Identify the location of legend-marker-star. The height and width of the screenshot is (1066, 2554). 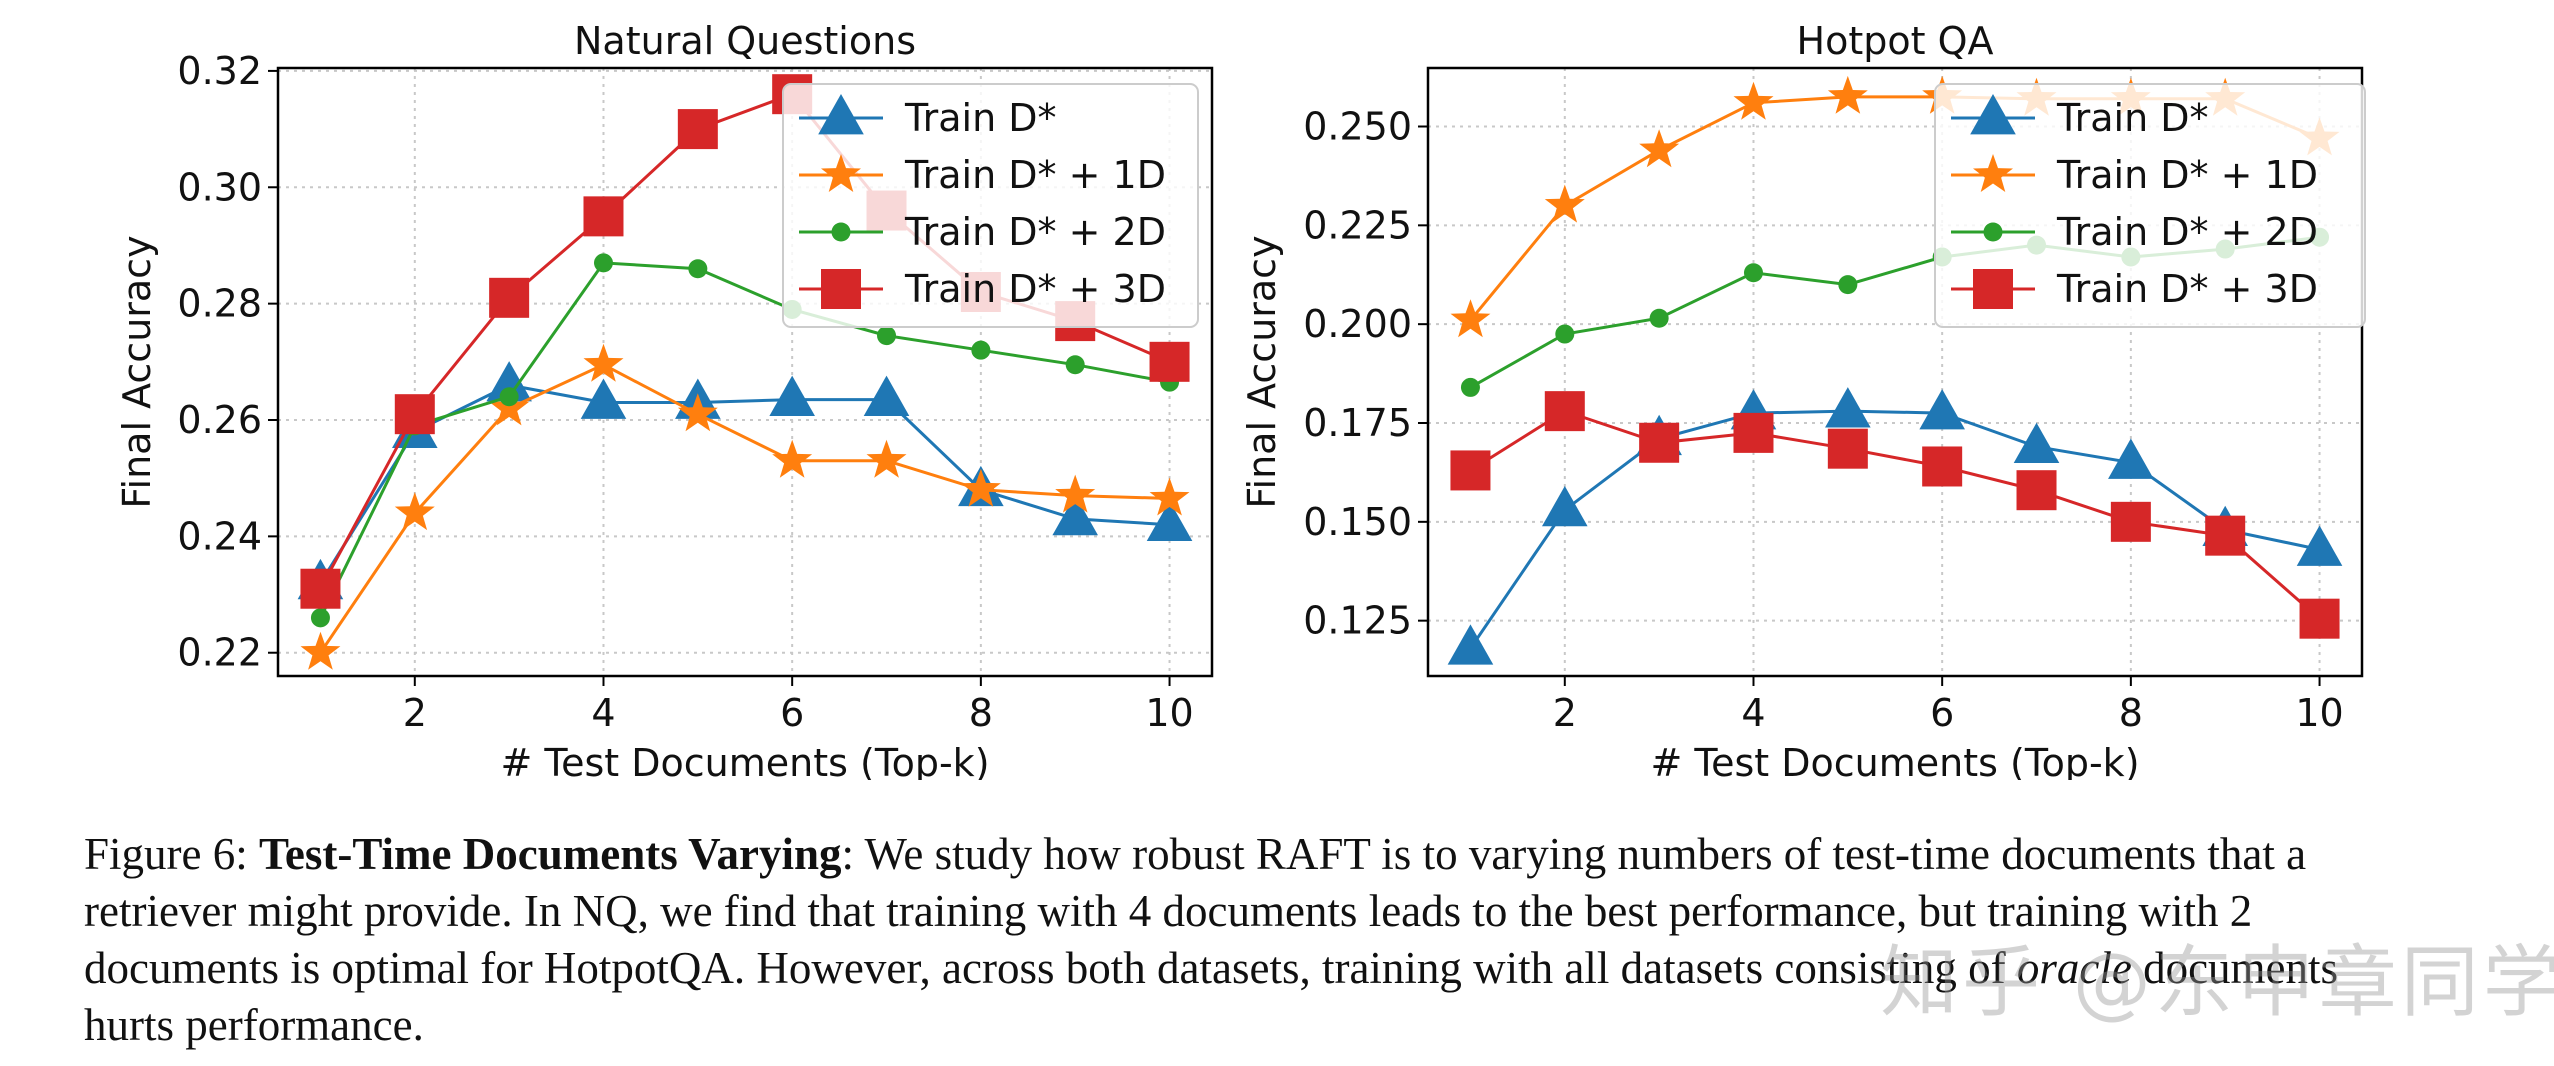
(1993, 173).